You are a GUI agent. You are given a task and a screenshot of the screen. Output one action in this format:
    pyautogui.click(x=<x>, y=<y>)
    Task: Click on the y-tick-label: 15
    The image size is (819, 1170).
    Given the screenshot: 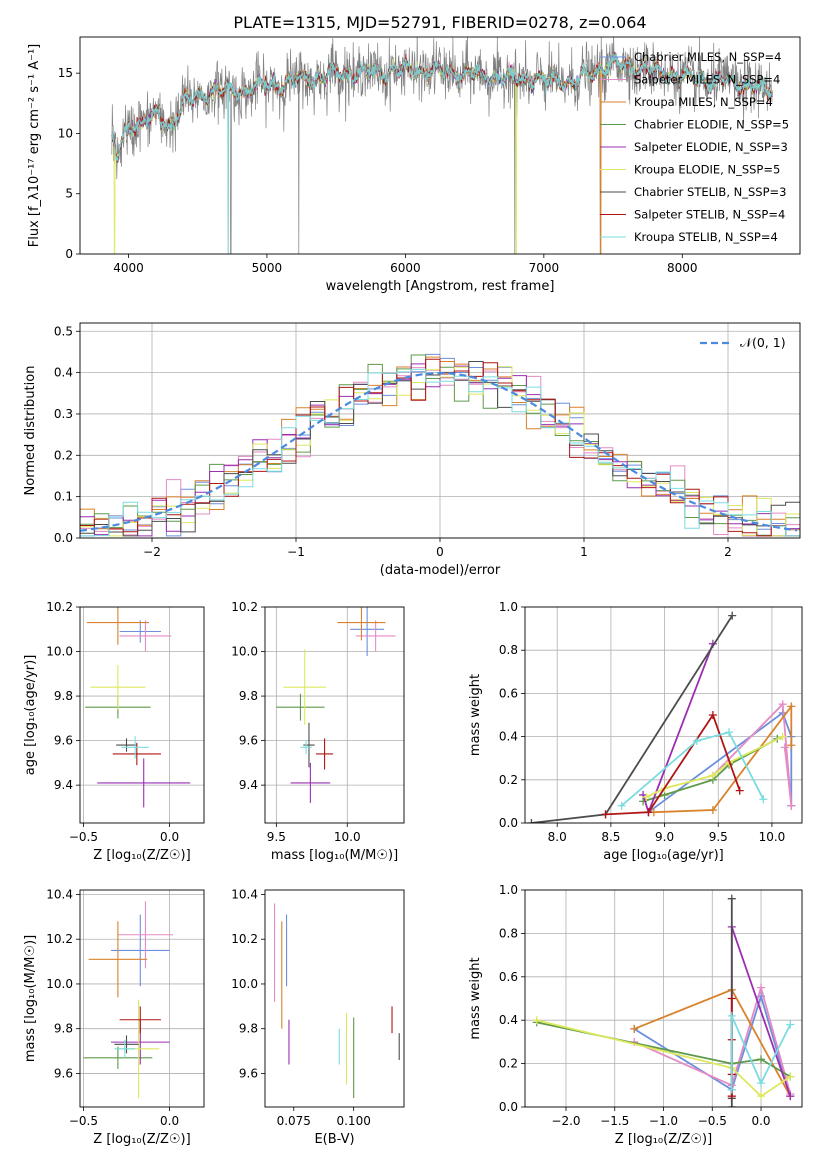 What is the action you would take?
    pyautogui.click(x=65, y=73)
    